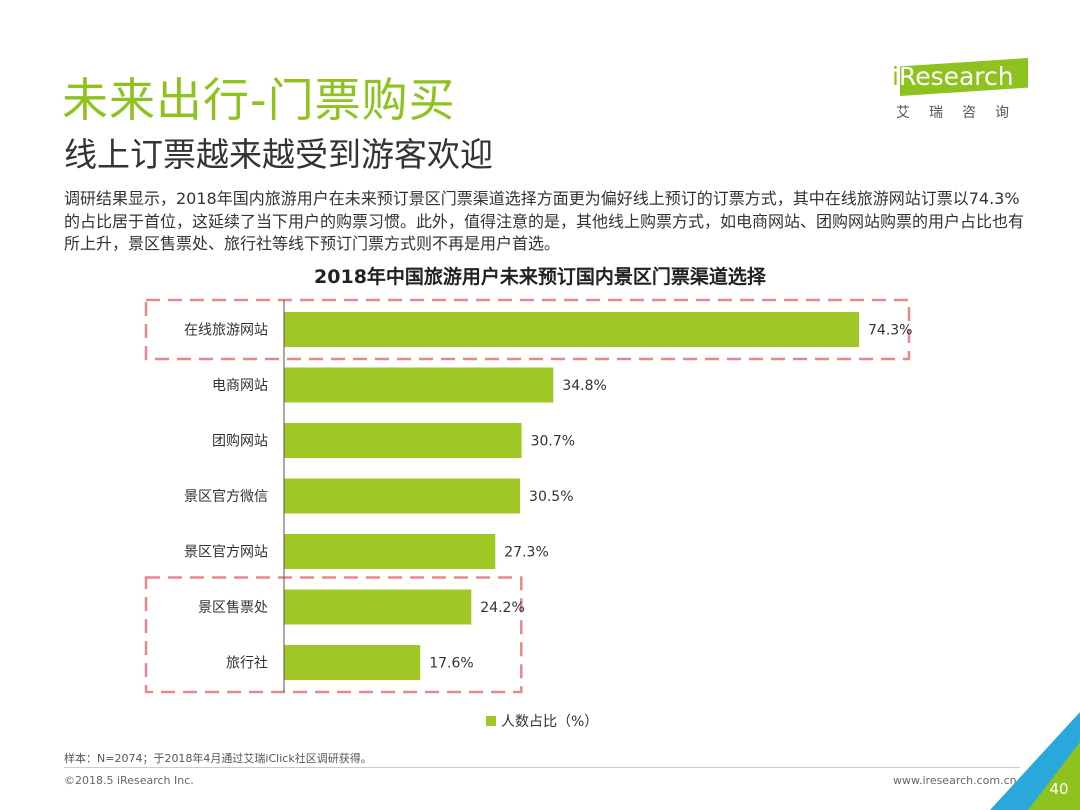 The image size is (1080, 810). Describe the element at coordinates (1059, 789) in the screenshot. I see `page-number: 40` at that location.